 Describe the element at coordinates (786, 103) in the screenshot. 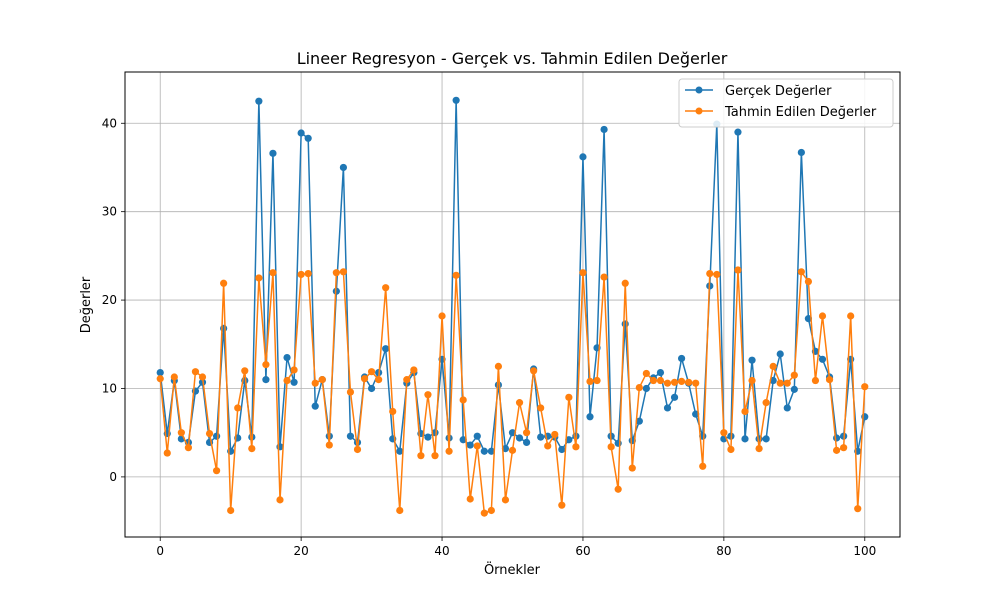

I see `legend: Gerçek Değerler Tahmin Edilen Değerler` at that location.